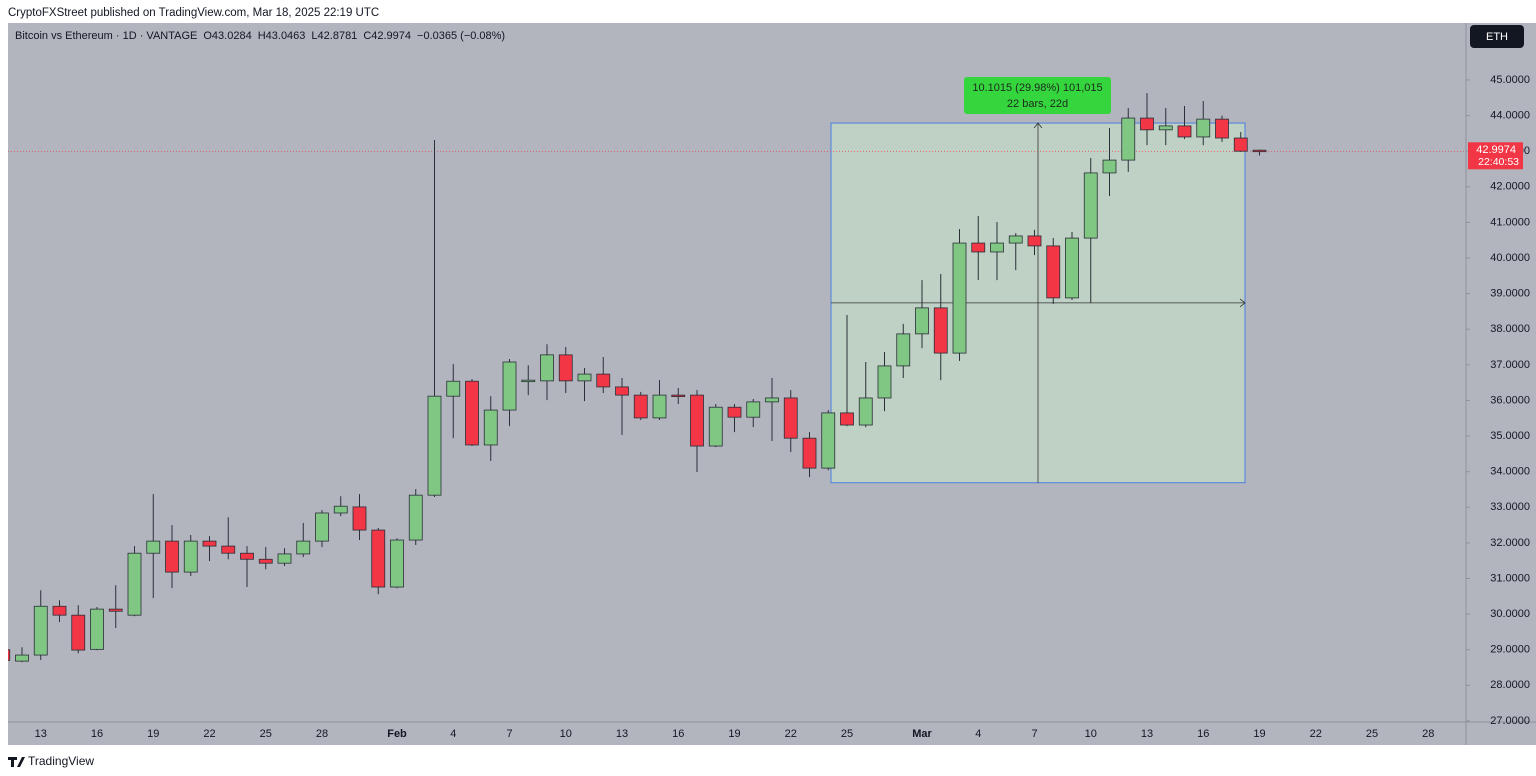  What do you see at coordinates (509, 734) in the screenshot?
I see `x-tick-label: 7` at bounding box center [509, 734].